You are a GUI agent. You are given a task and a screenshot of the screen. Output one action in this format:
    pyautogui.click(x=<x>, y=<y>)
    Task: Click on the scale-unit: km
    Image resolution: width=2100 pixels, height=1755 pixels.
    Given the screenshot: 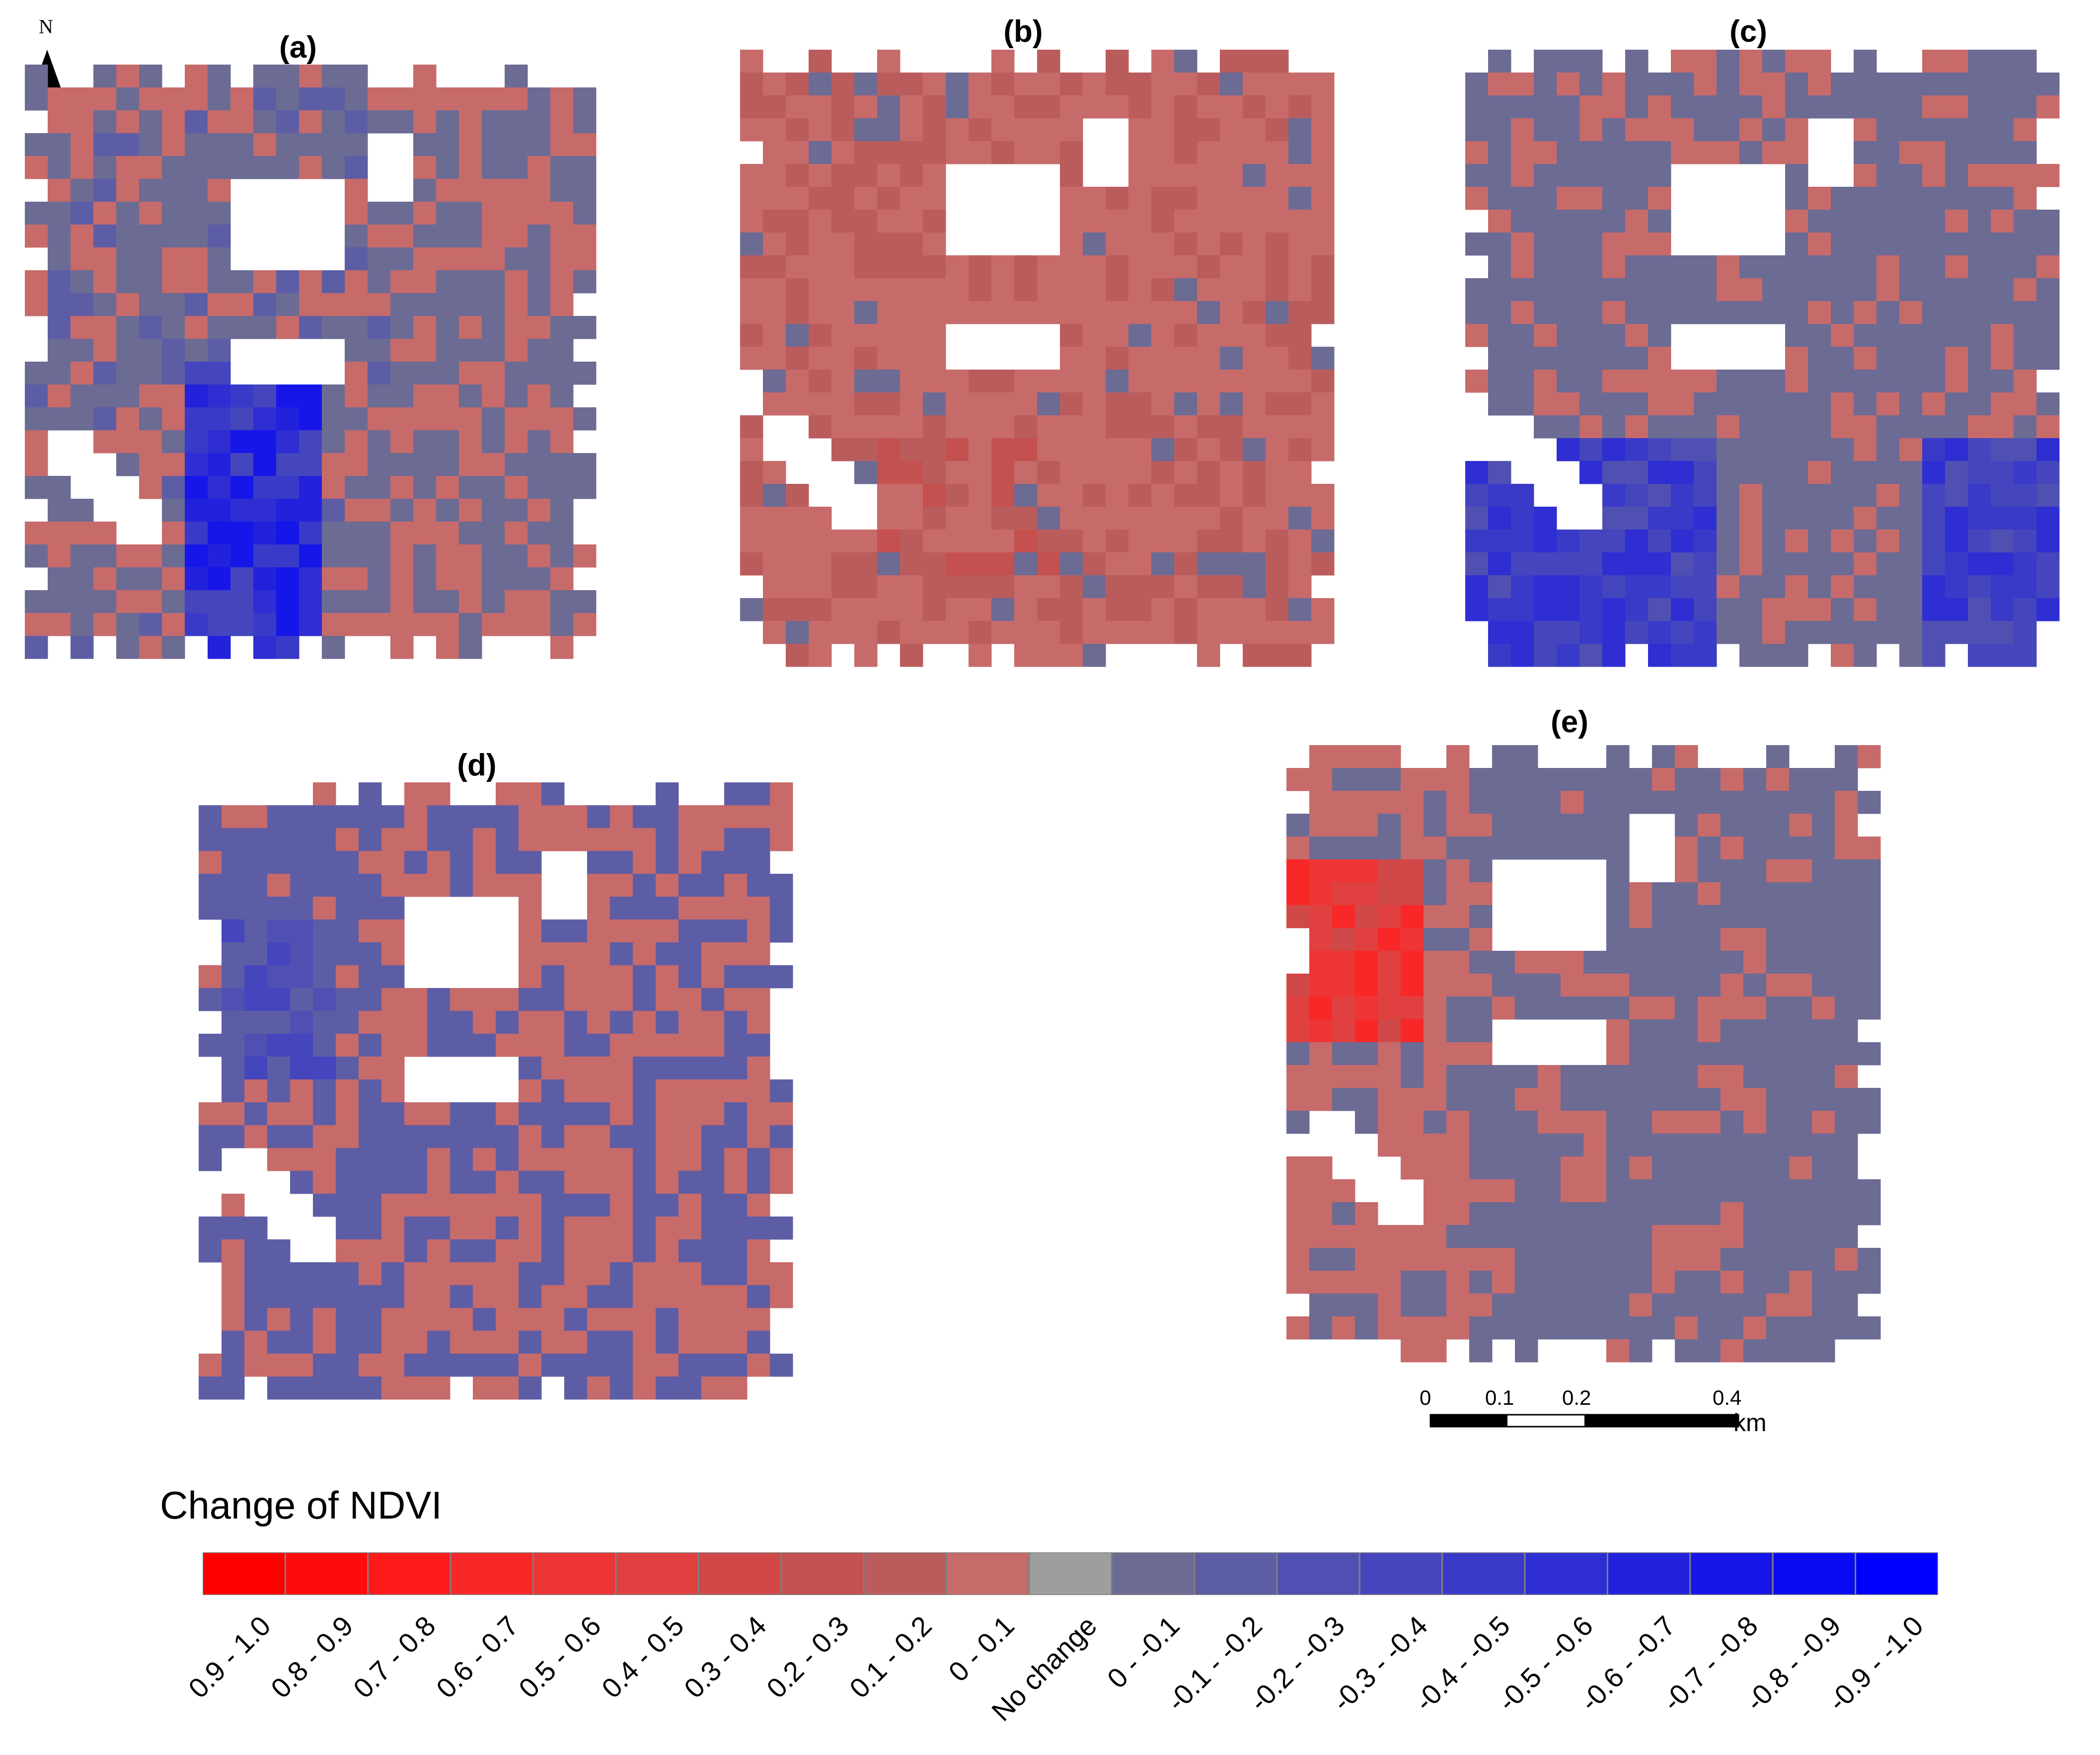 What is the action you would take?
    pyautogui.click(x=1750, y=1423)
    